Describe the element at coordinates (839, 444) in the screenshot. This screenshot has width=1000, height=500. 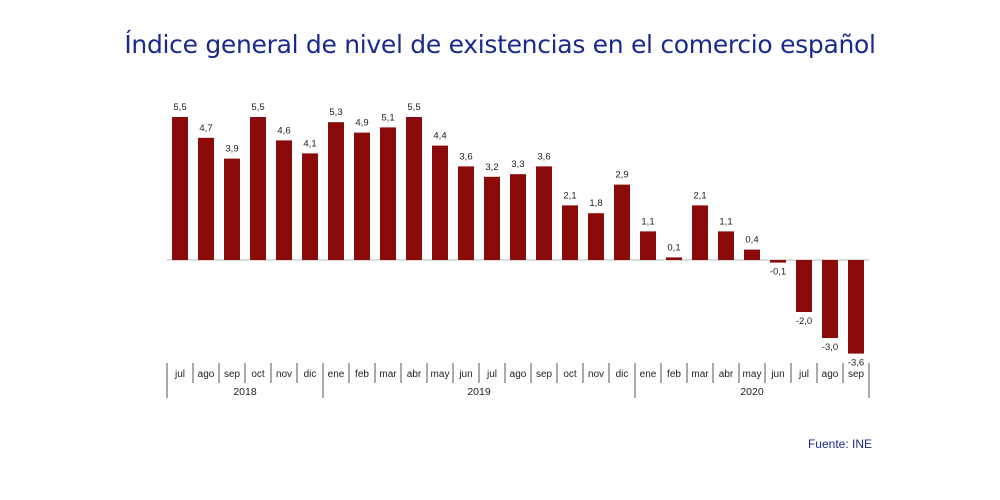
I see `source-note: Fuente: INE` at that location.